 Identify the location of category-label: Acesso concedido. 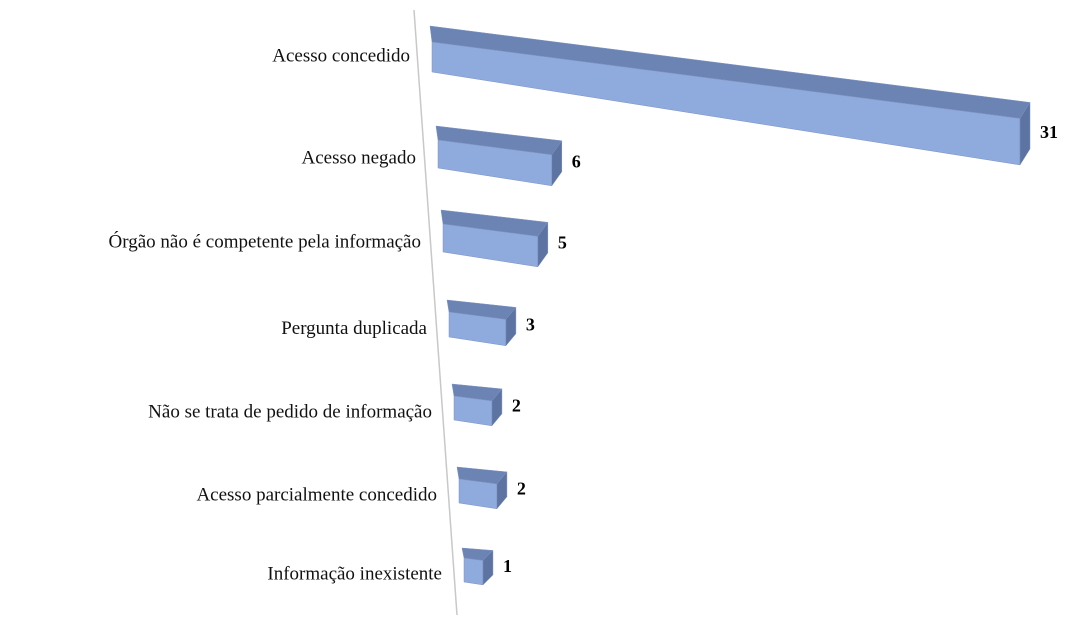
(341, 55).